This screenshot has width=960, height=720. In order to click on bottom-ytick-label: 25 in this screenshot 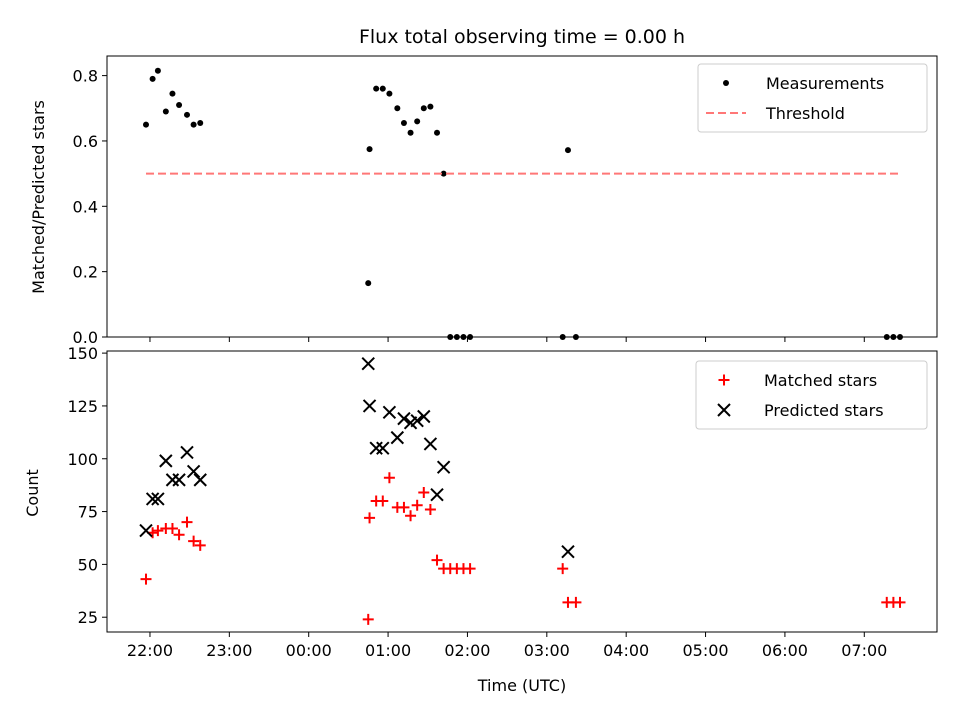, I will do `click(88, 617)`.